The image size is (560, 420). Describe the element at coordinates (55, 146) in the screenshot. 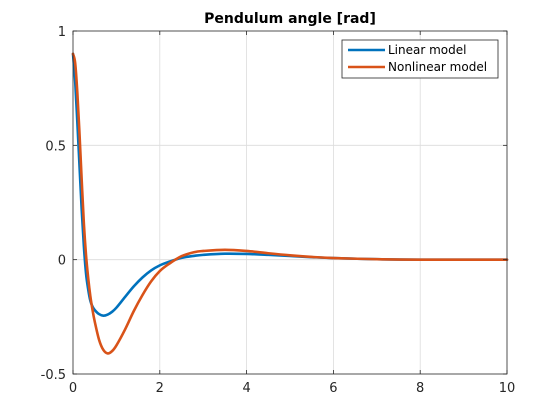

I see `y-tick-label: 0.5` at that location.